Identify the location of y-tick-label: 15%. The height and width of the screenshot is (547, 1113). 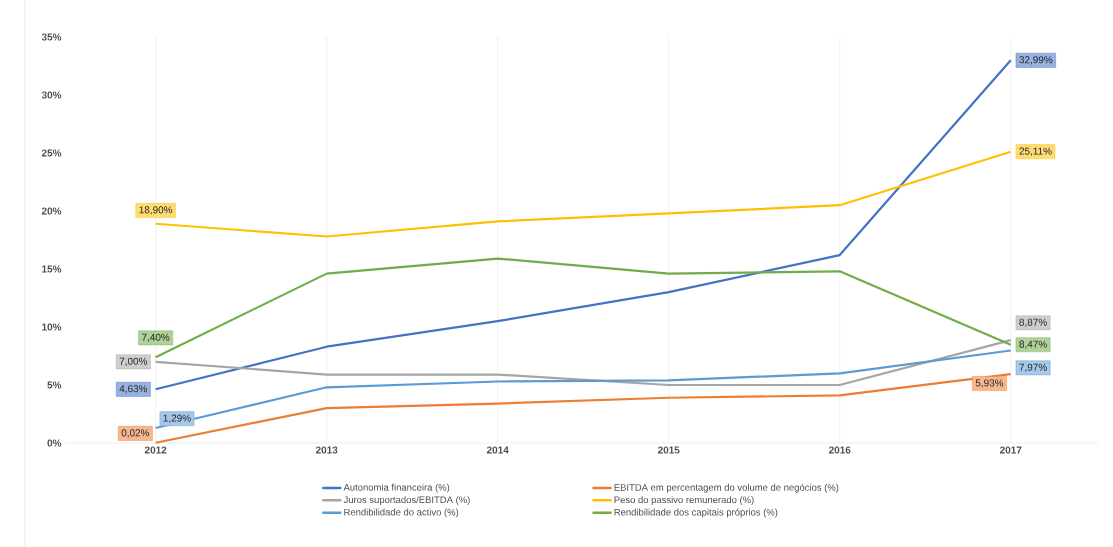
(52, 269).